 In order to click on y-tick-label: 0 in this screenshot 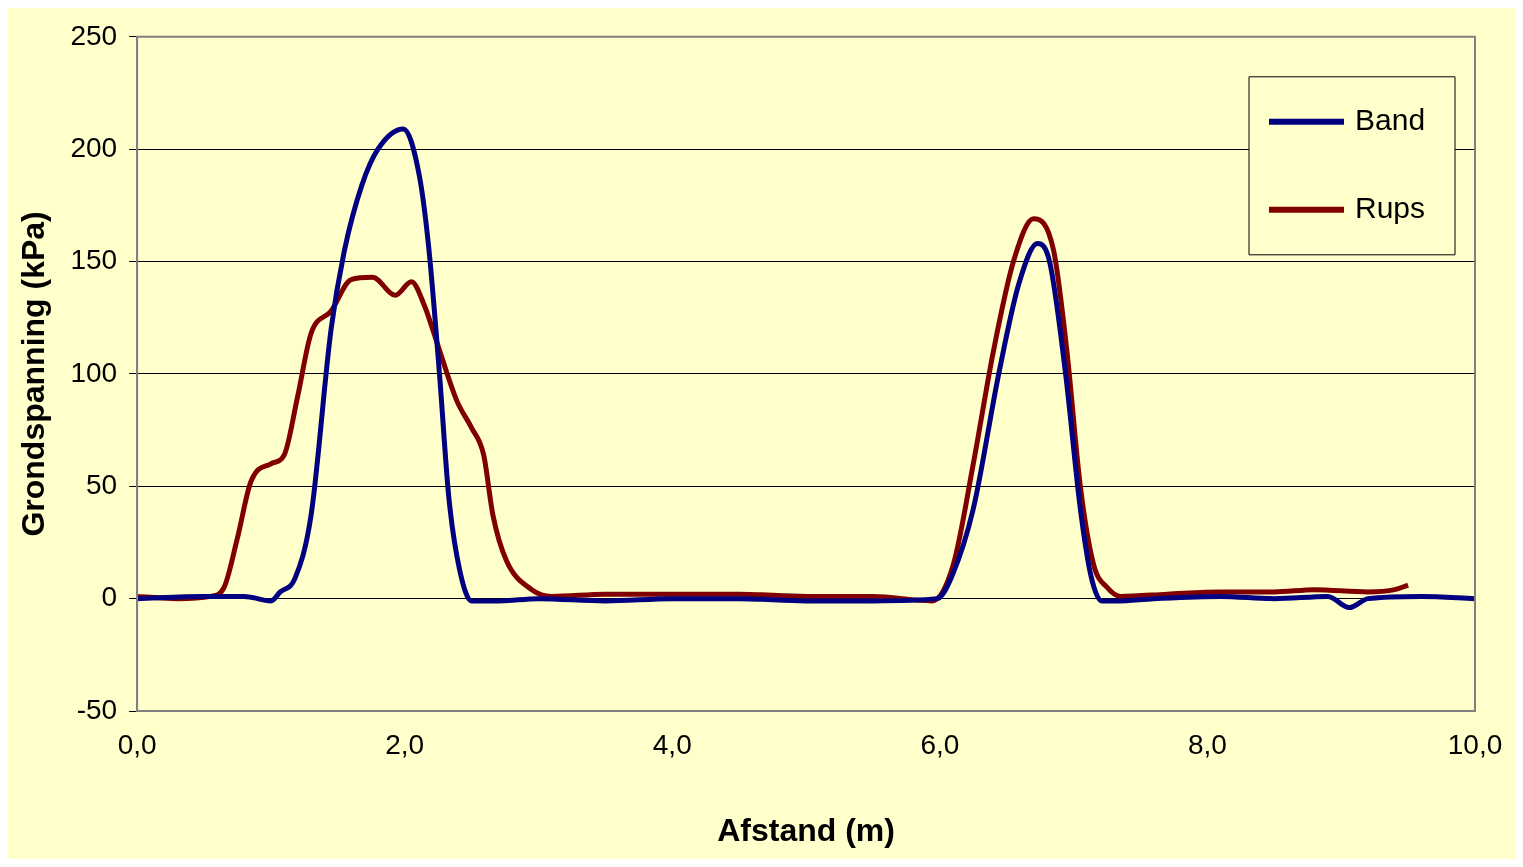, I will do `click(109, 597)`.